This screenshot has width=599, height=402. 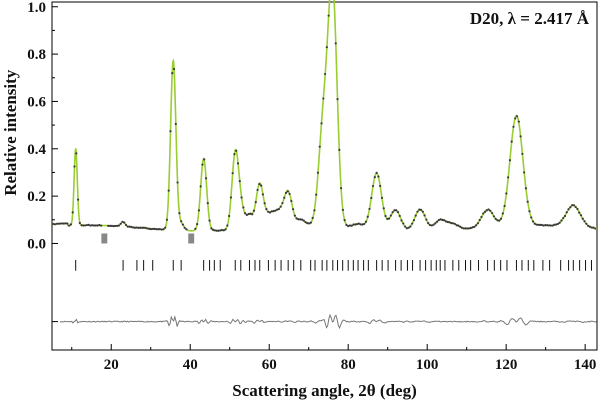 I want to click on y-tick-label: 1.0, so click(x=36, y=8).